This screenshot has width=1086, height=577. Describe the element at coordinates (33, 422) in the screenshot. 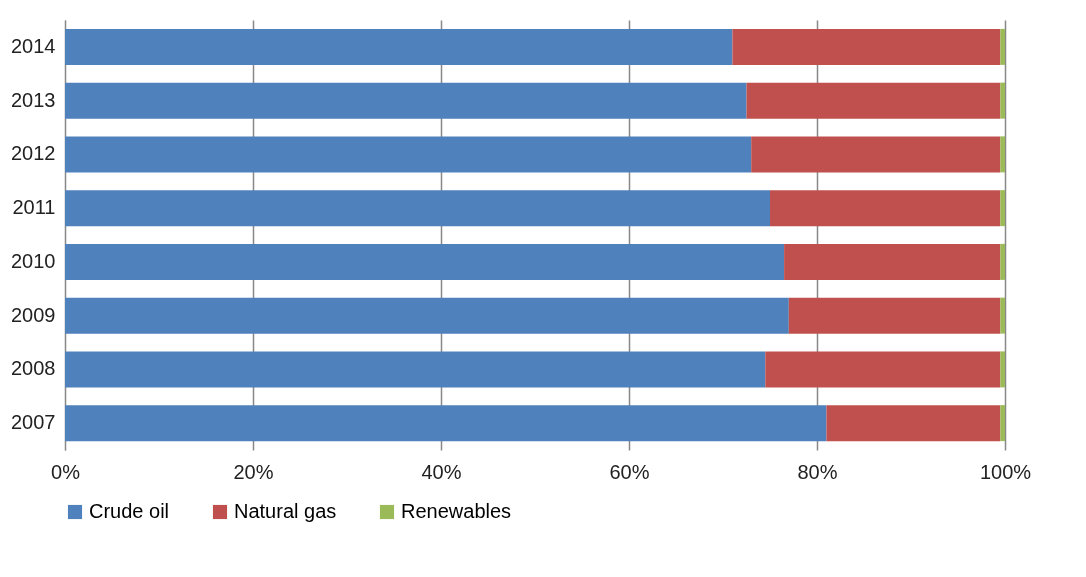

I see `y-tick-label: 2007` at that location.